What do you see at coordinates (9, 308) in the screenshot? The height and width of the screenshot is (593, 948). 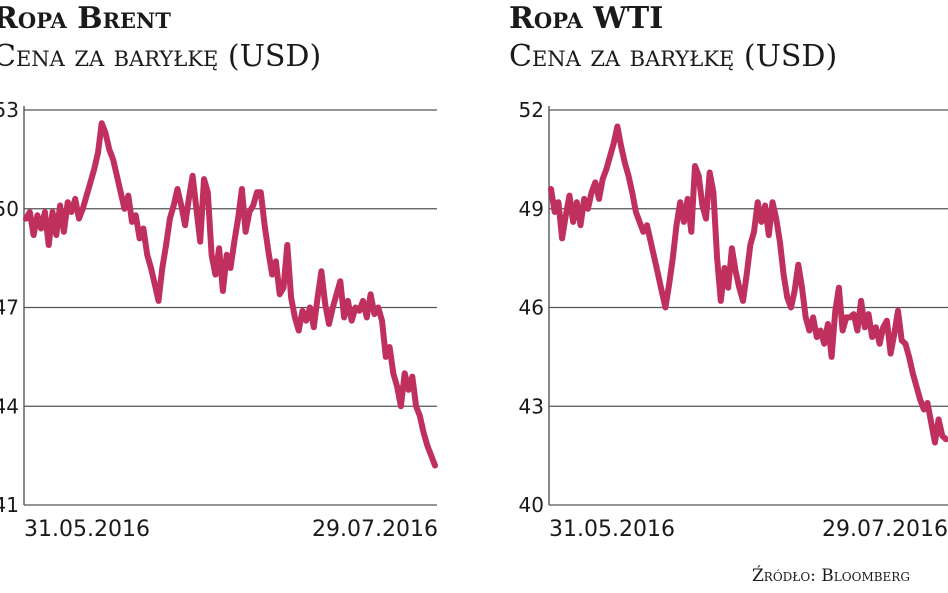 I see `y-tick-label: 47` at bounding box center [9, 308].